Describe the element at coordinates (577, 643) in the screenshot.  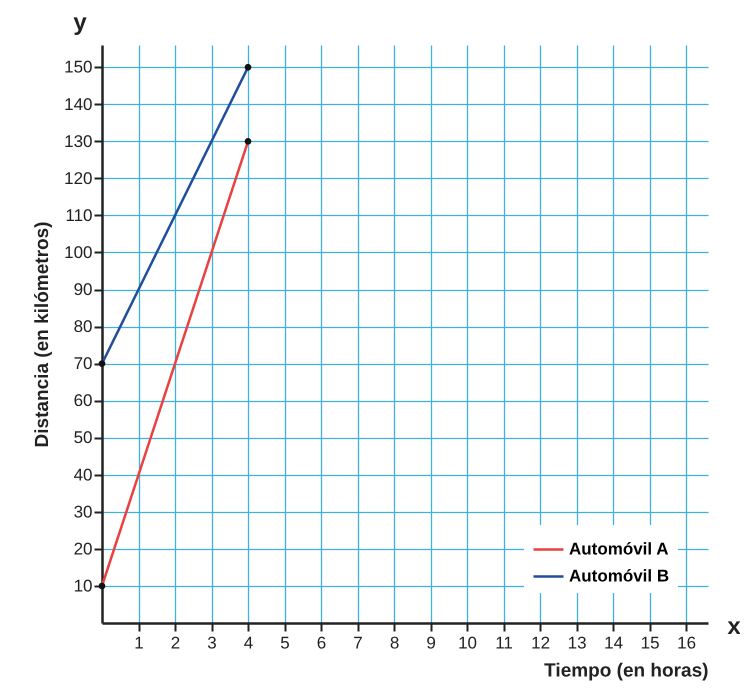
I see `x-tick-label: 13` at that location.